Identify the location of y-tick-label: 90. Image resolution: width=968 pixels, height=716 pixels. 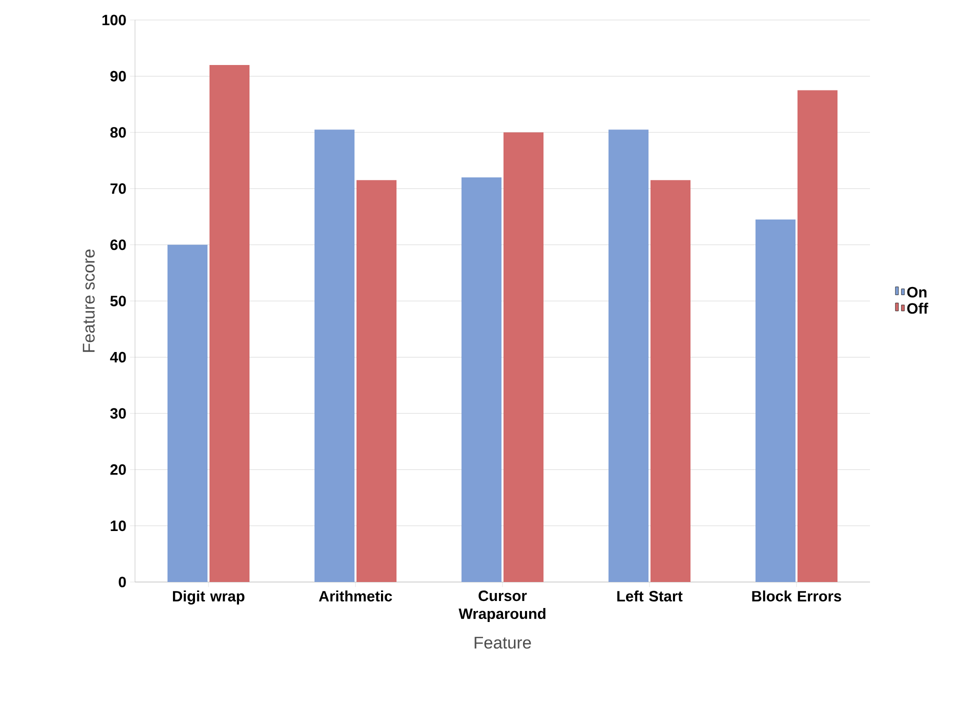
(118, 76).